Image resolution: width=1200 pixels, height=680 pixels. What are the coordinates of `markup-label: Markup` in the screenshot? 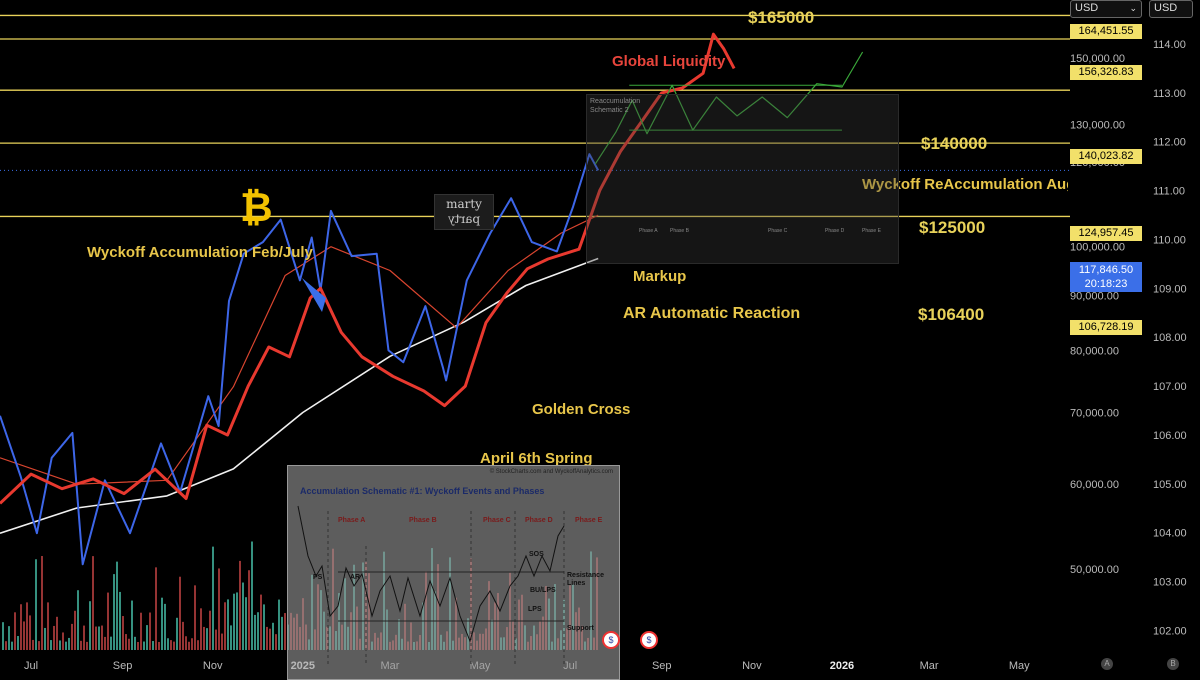 It's located at (660, 276).